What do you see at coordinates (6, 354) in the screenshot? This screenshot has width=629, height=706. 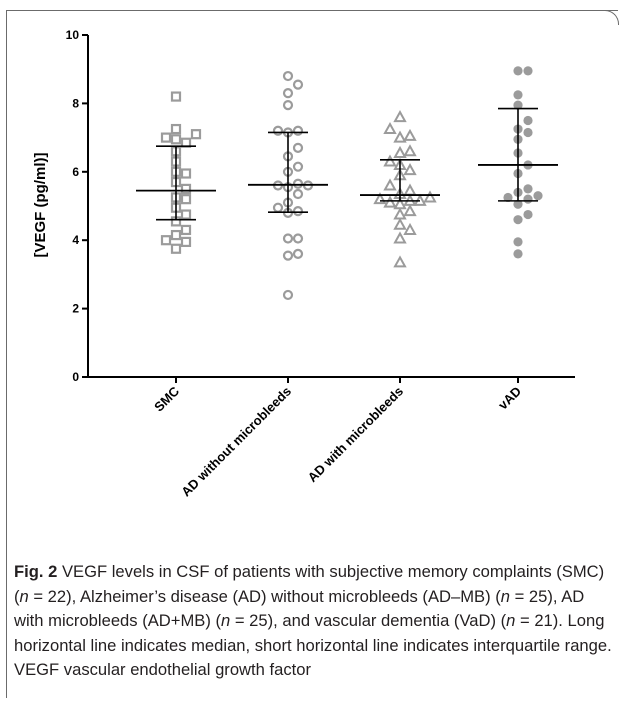 I see `figure-frame-left` at bounding box center [6, 354].